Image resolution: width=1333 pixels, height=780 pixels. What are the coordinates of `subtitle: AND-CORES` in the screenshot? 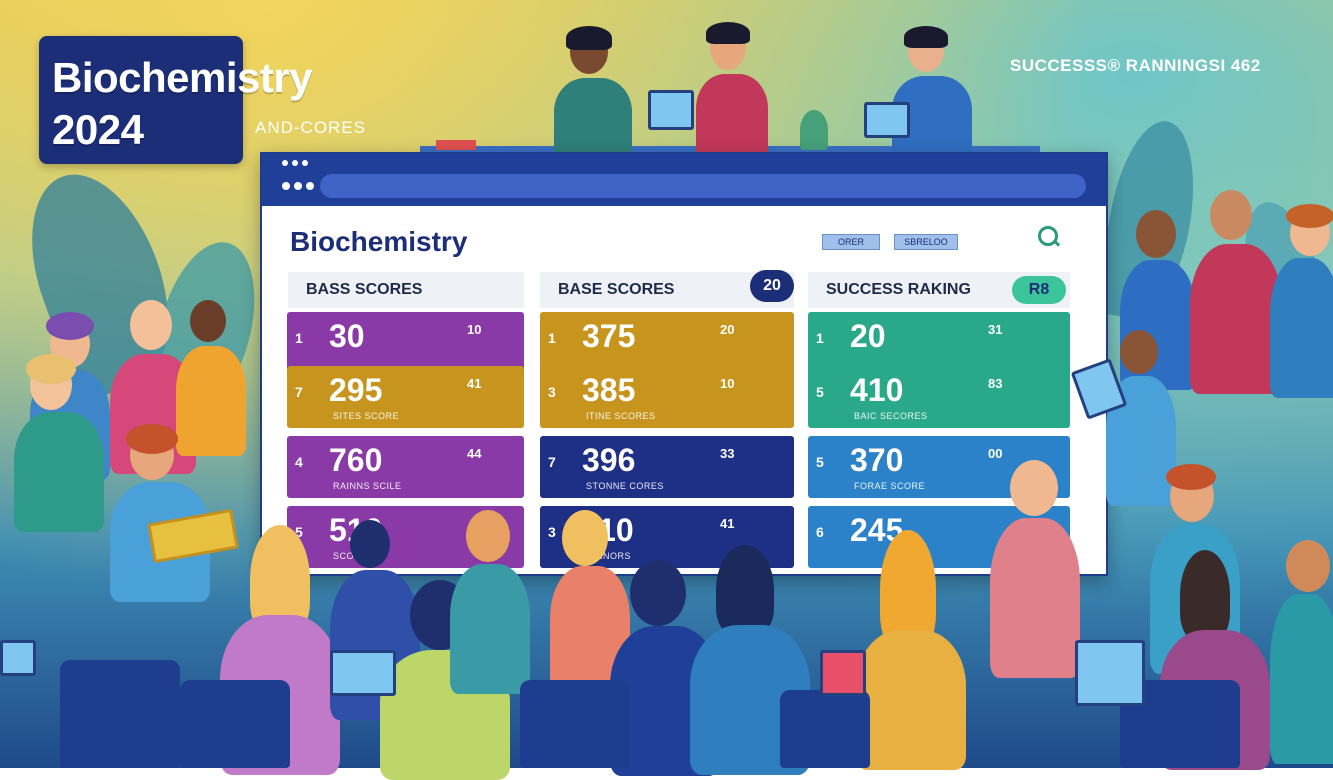 It's located at (311, 127).